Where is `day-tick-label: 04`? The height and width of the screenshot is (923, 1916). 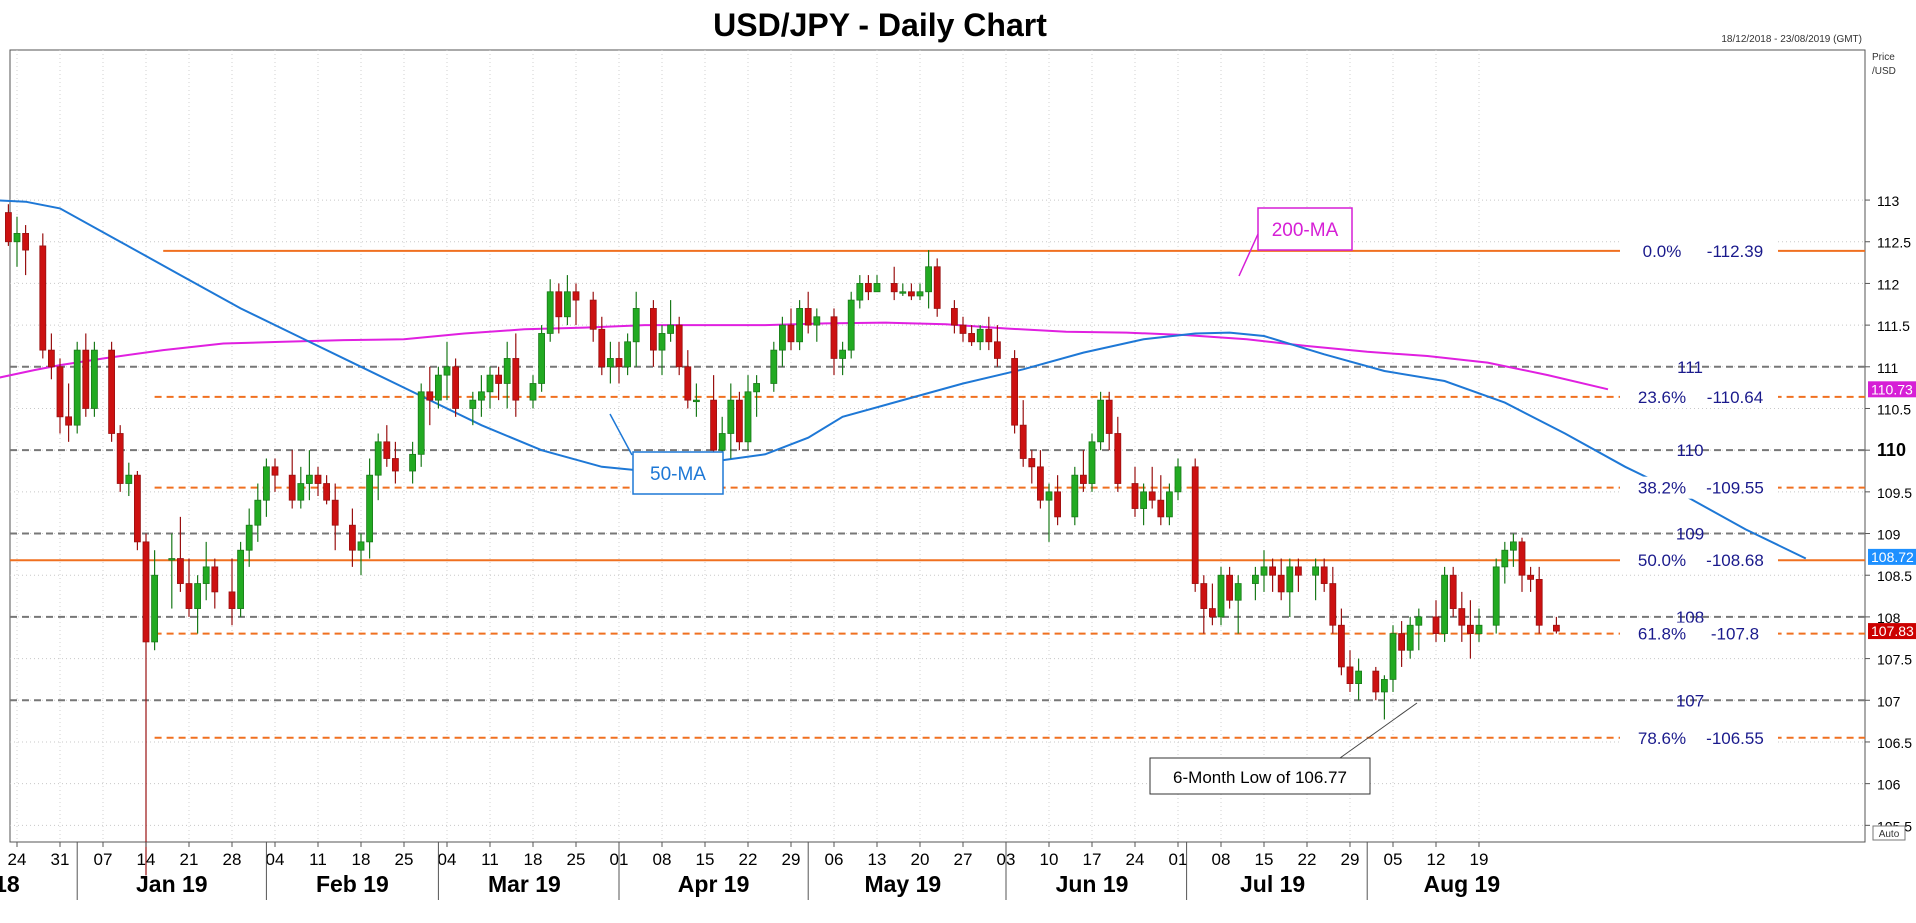
day-tick-label: 04 is located at coordinates (447, 859).